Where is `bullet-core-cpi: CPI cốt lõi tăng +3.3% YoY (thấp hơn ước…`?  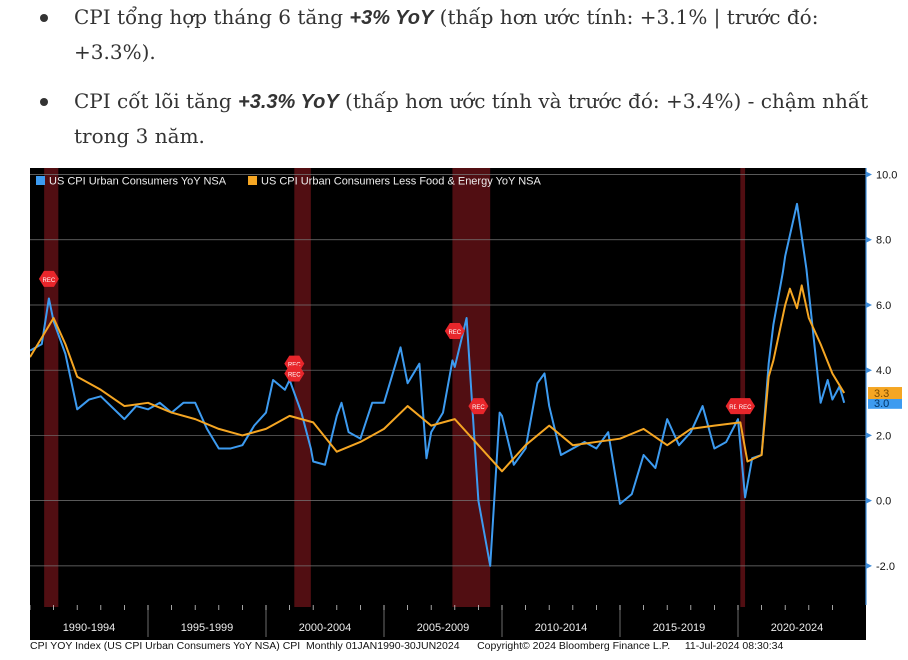
bullet-core-cpi: CPI cốt lõi tăng +3.3% YoY (thấp hơn ước… is located at coordinates (472, 118).